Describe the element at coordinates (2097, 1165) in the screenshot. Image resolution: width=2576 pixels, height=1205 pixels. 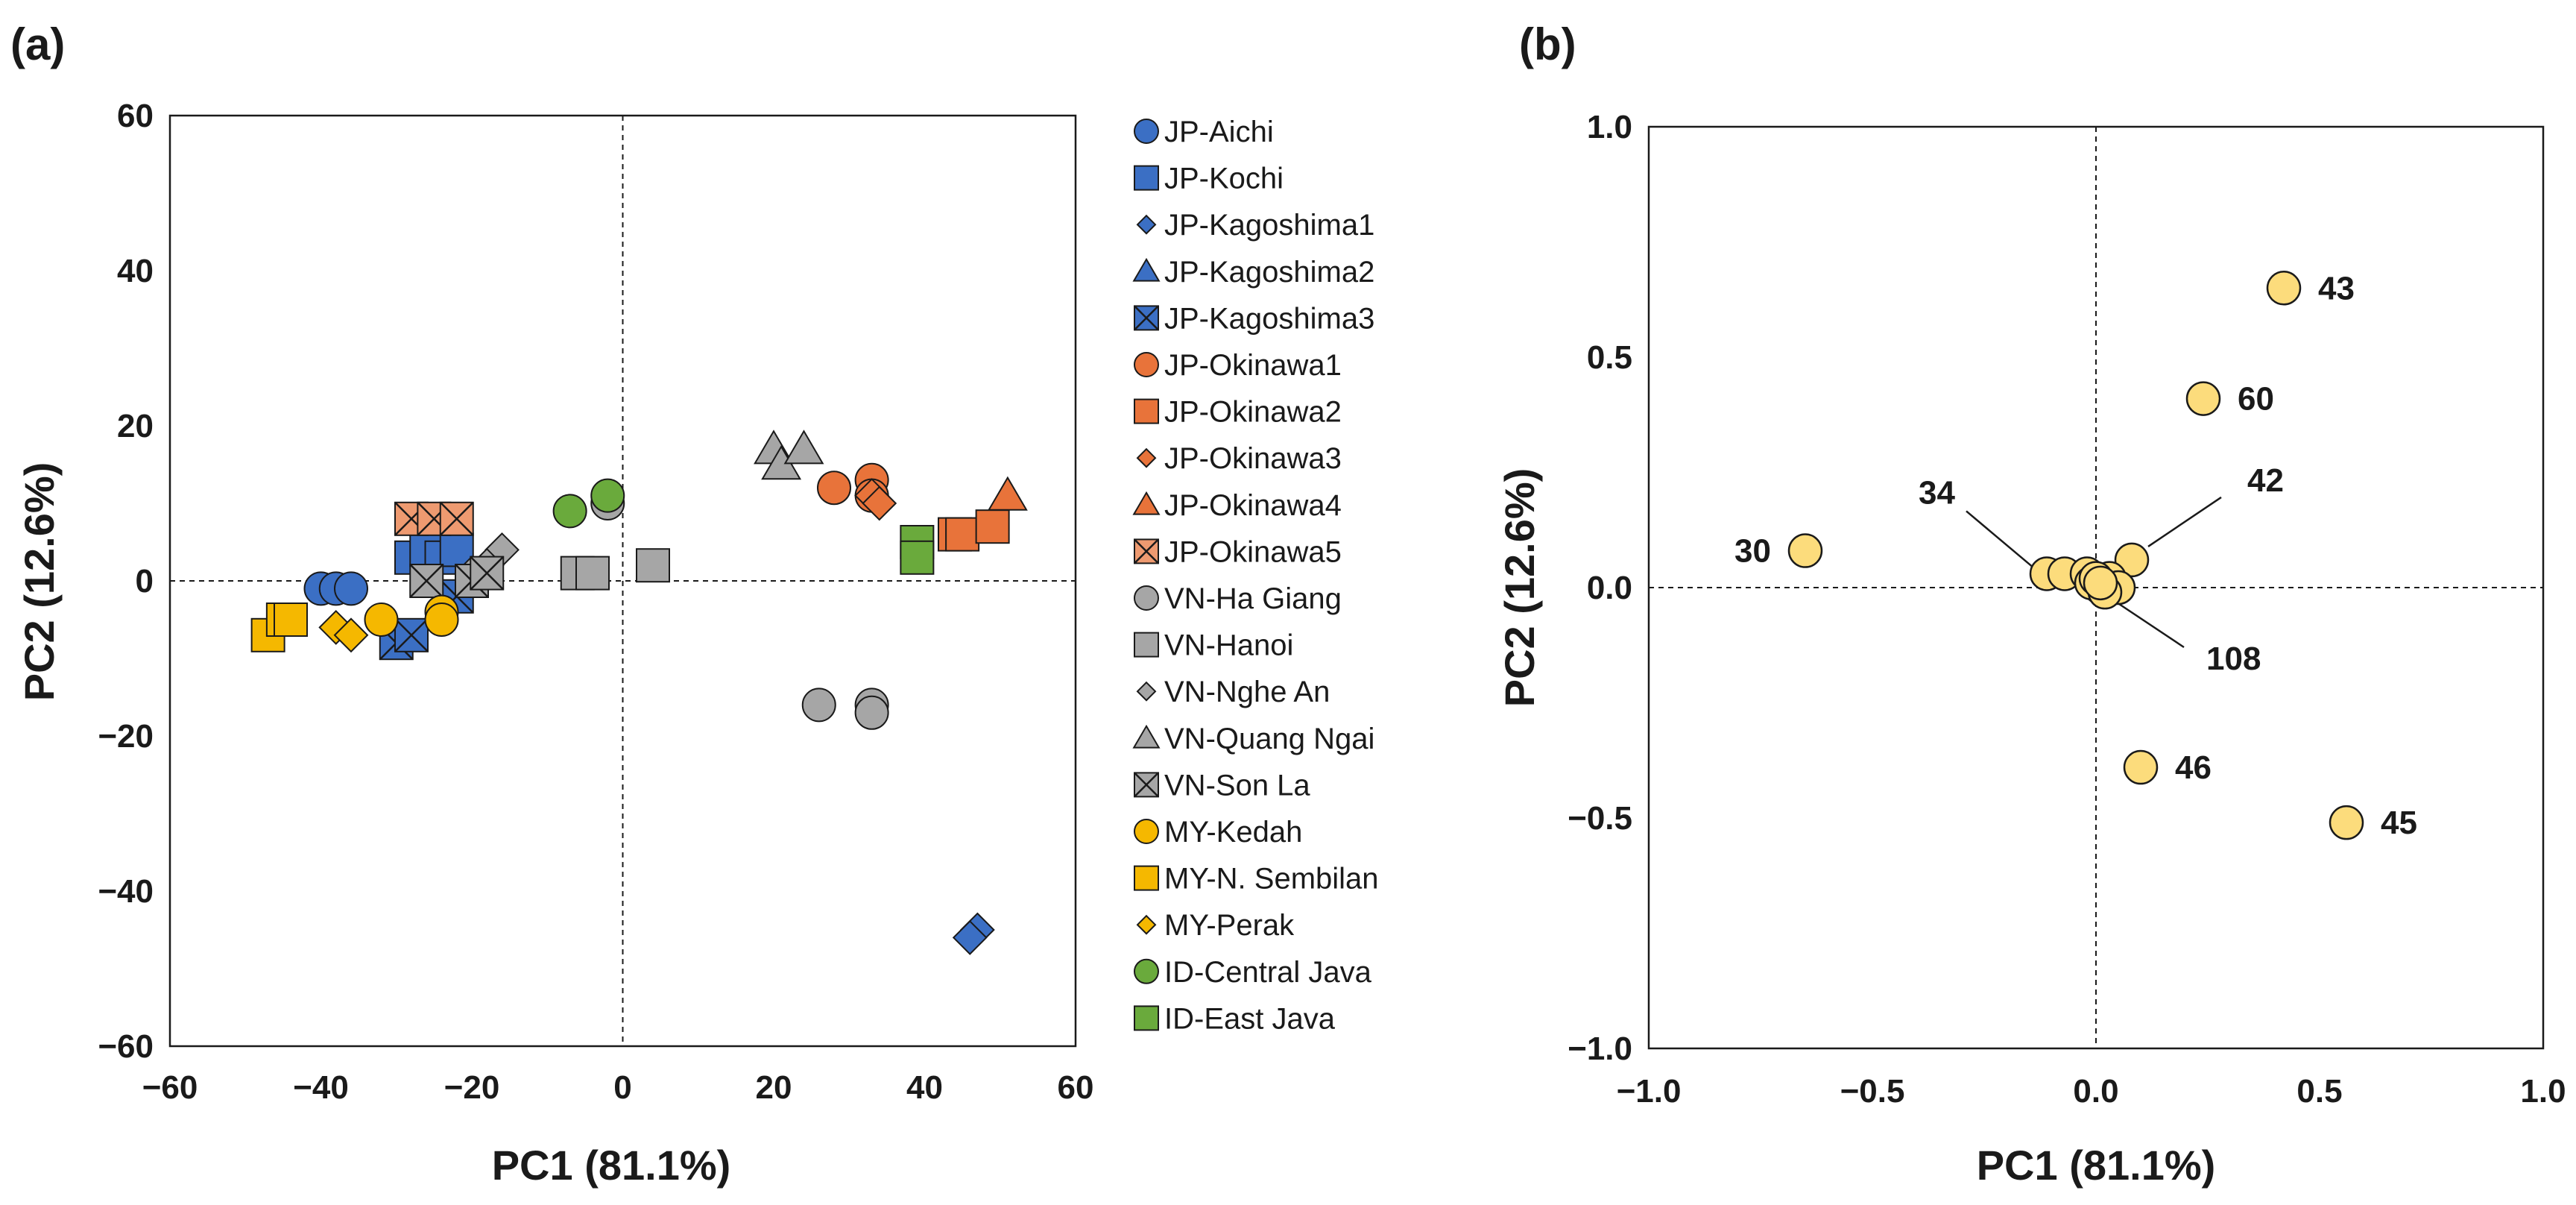
I see `panel-b-x-axis-title: PC1 (81.1%)` at that location.